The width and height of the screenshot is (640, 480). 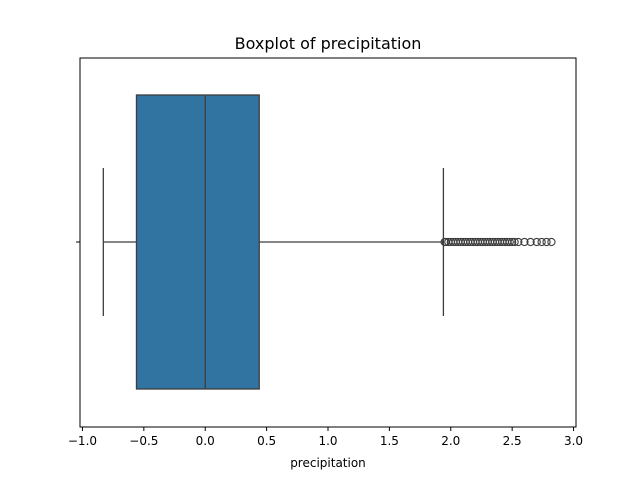 What do you see at coordinates (197, 242) in the screenshot?
I see `iqr-box` at bounding box center [197, 242].